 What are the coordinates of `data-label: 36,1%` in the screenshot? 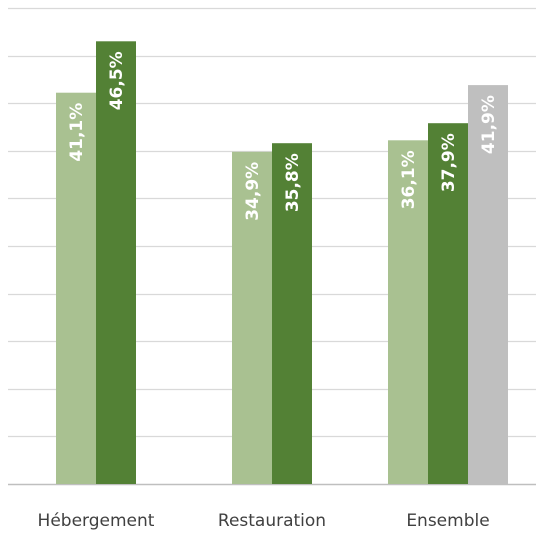 It's located at (409, 179).